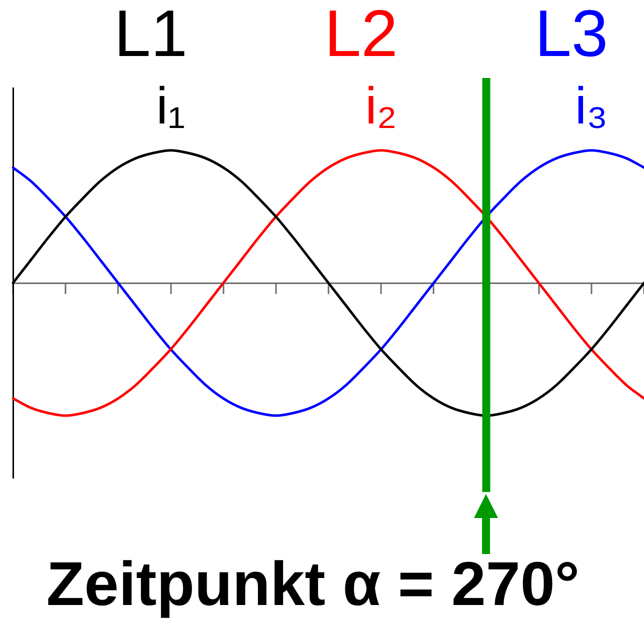 This screenshot has height=627, width=644. I want to click on text: L3, so click(571, 35).